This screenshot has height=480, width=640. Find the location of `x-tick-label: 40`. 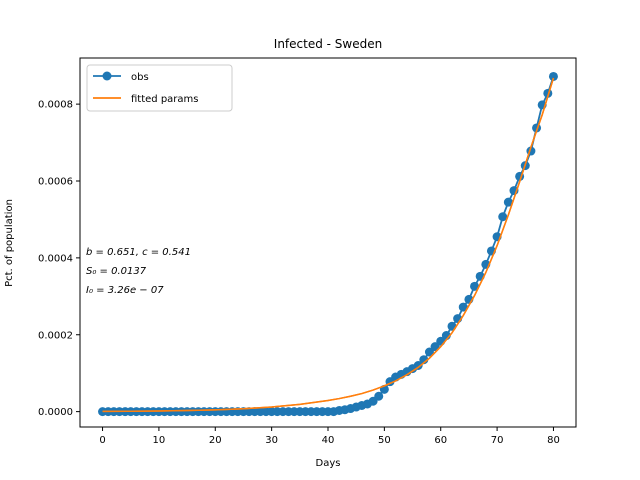

x-tick-label: 40 is located at coordinates (328, 440).